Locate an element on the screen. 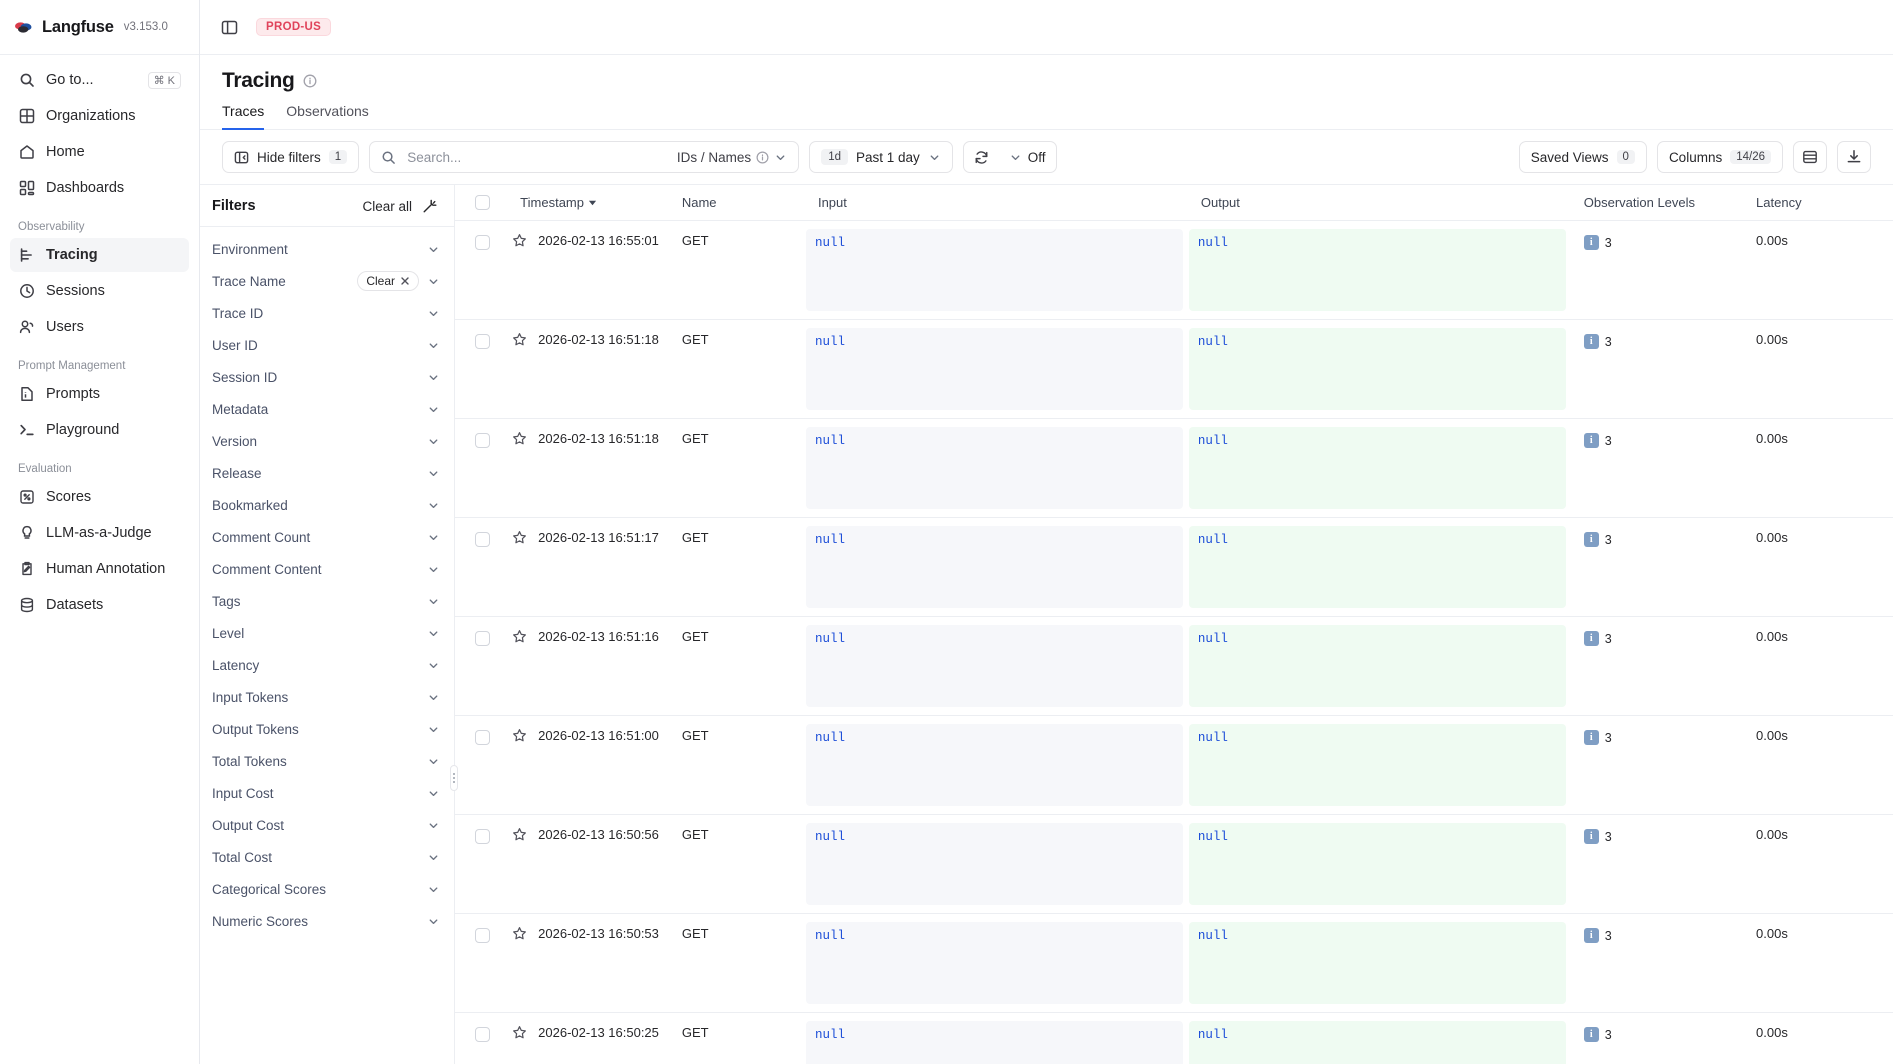 This screenshot has height=1064, width=1893. table-row: 2026-02-13 16:51:16 GET null null i 3 0.00s is located at coordinates (1174, 666).